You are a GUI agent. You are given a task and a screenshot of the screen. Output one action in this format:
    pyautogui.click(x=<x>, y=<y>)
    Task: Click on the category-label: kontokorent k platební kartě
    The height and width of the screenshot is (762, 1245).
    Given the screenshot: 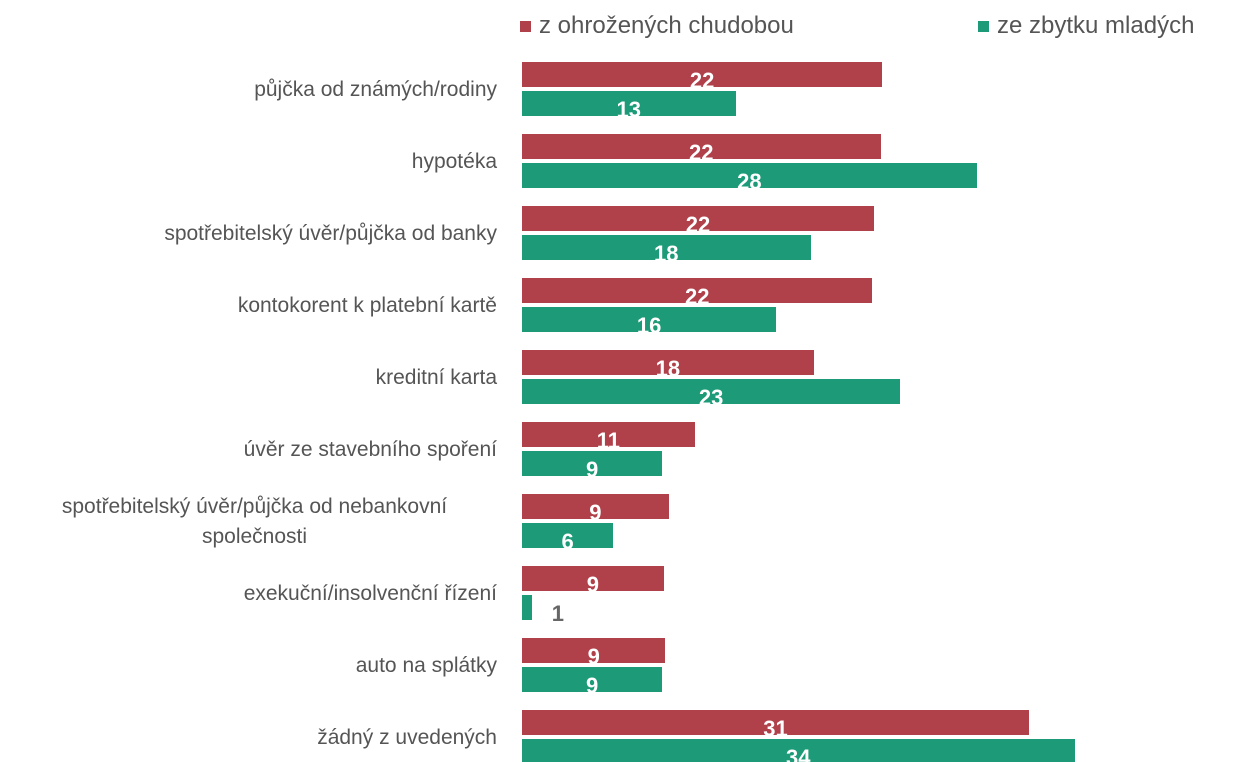 What is the action you would take?
    pyautogui.click(x=367, y=305)
    